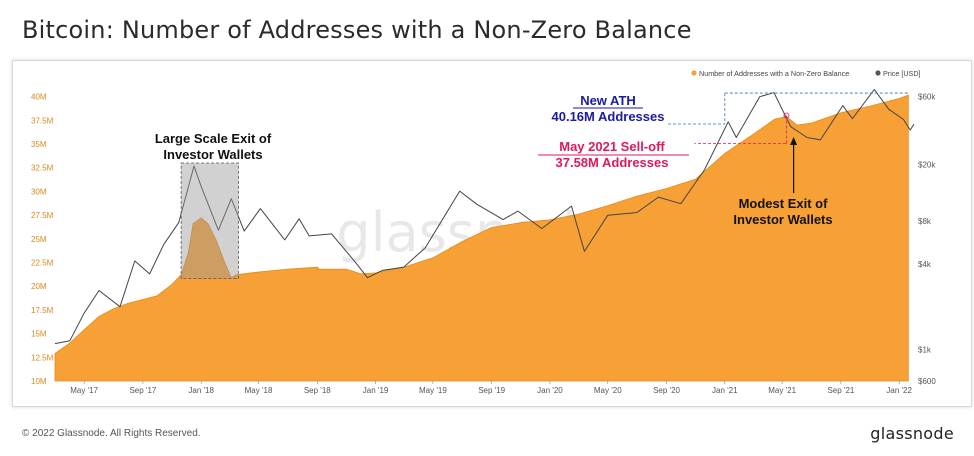 The image size is (974, 456). What do you see at coordinates (42, 310) in the screenshot?
I see `left-axis-tick-label: 17.5M` at bounding box center [42, 310].